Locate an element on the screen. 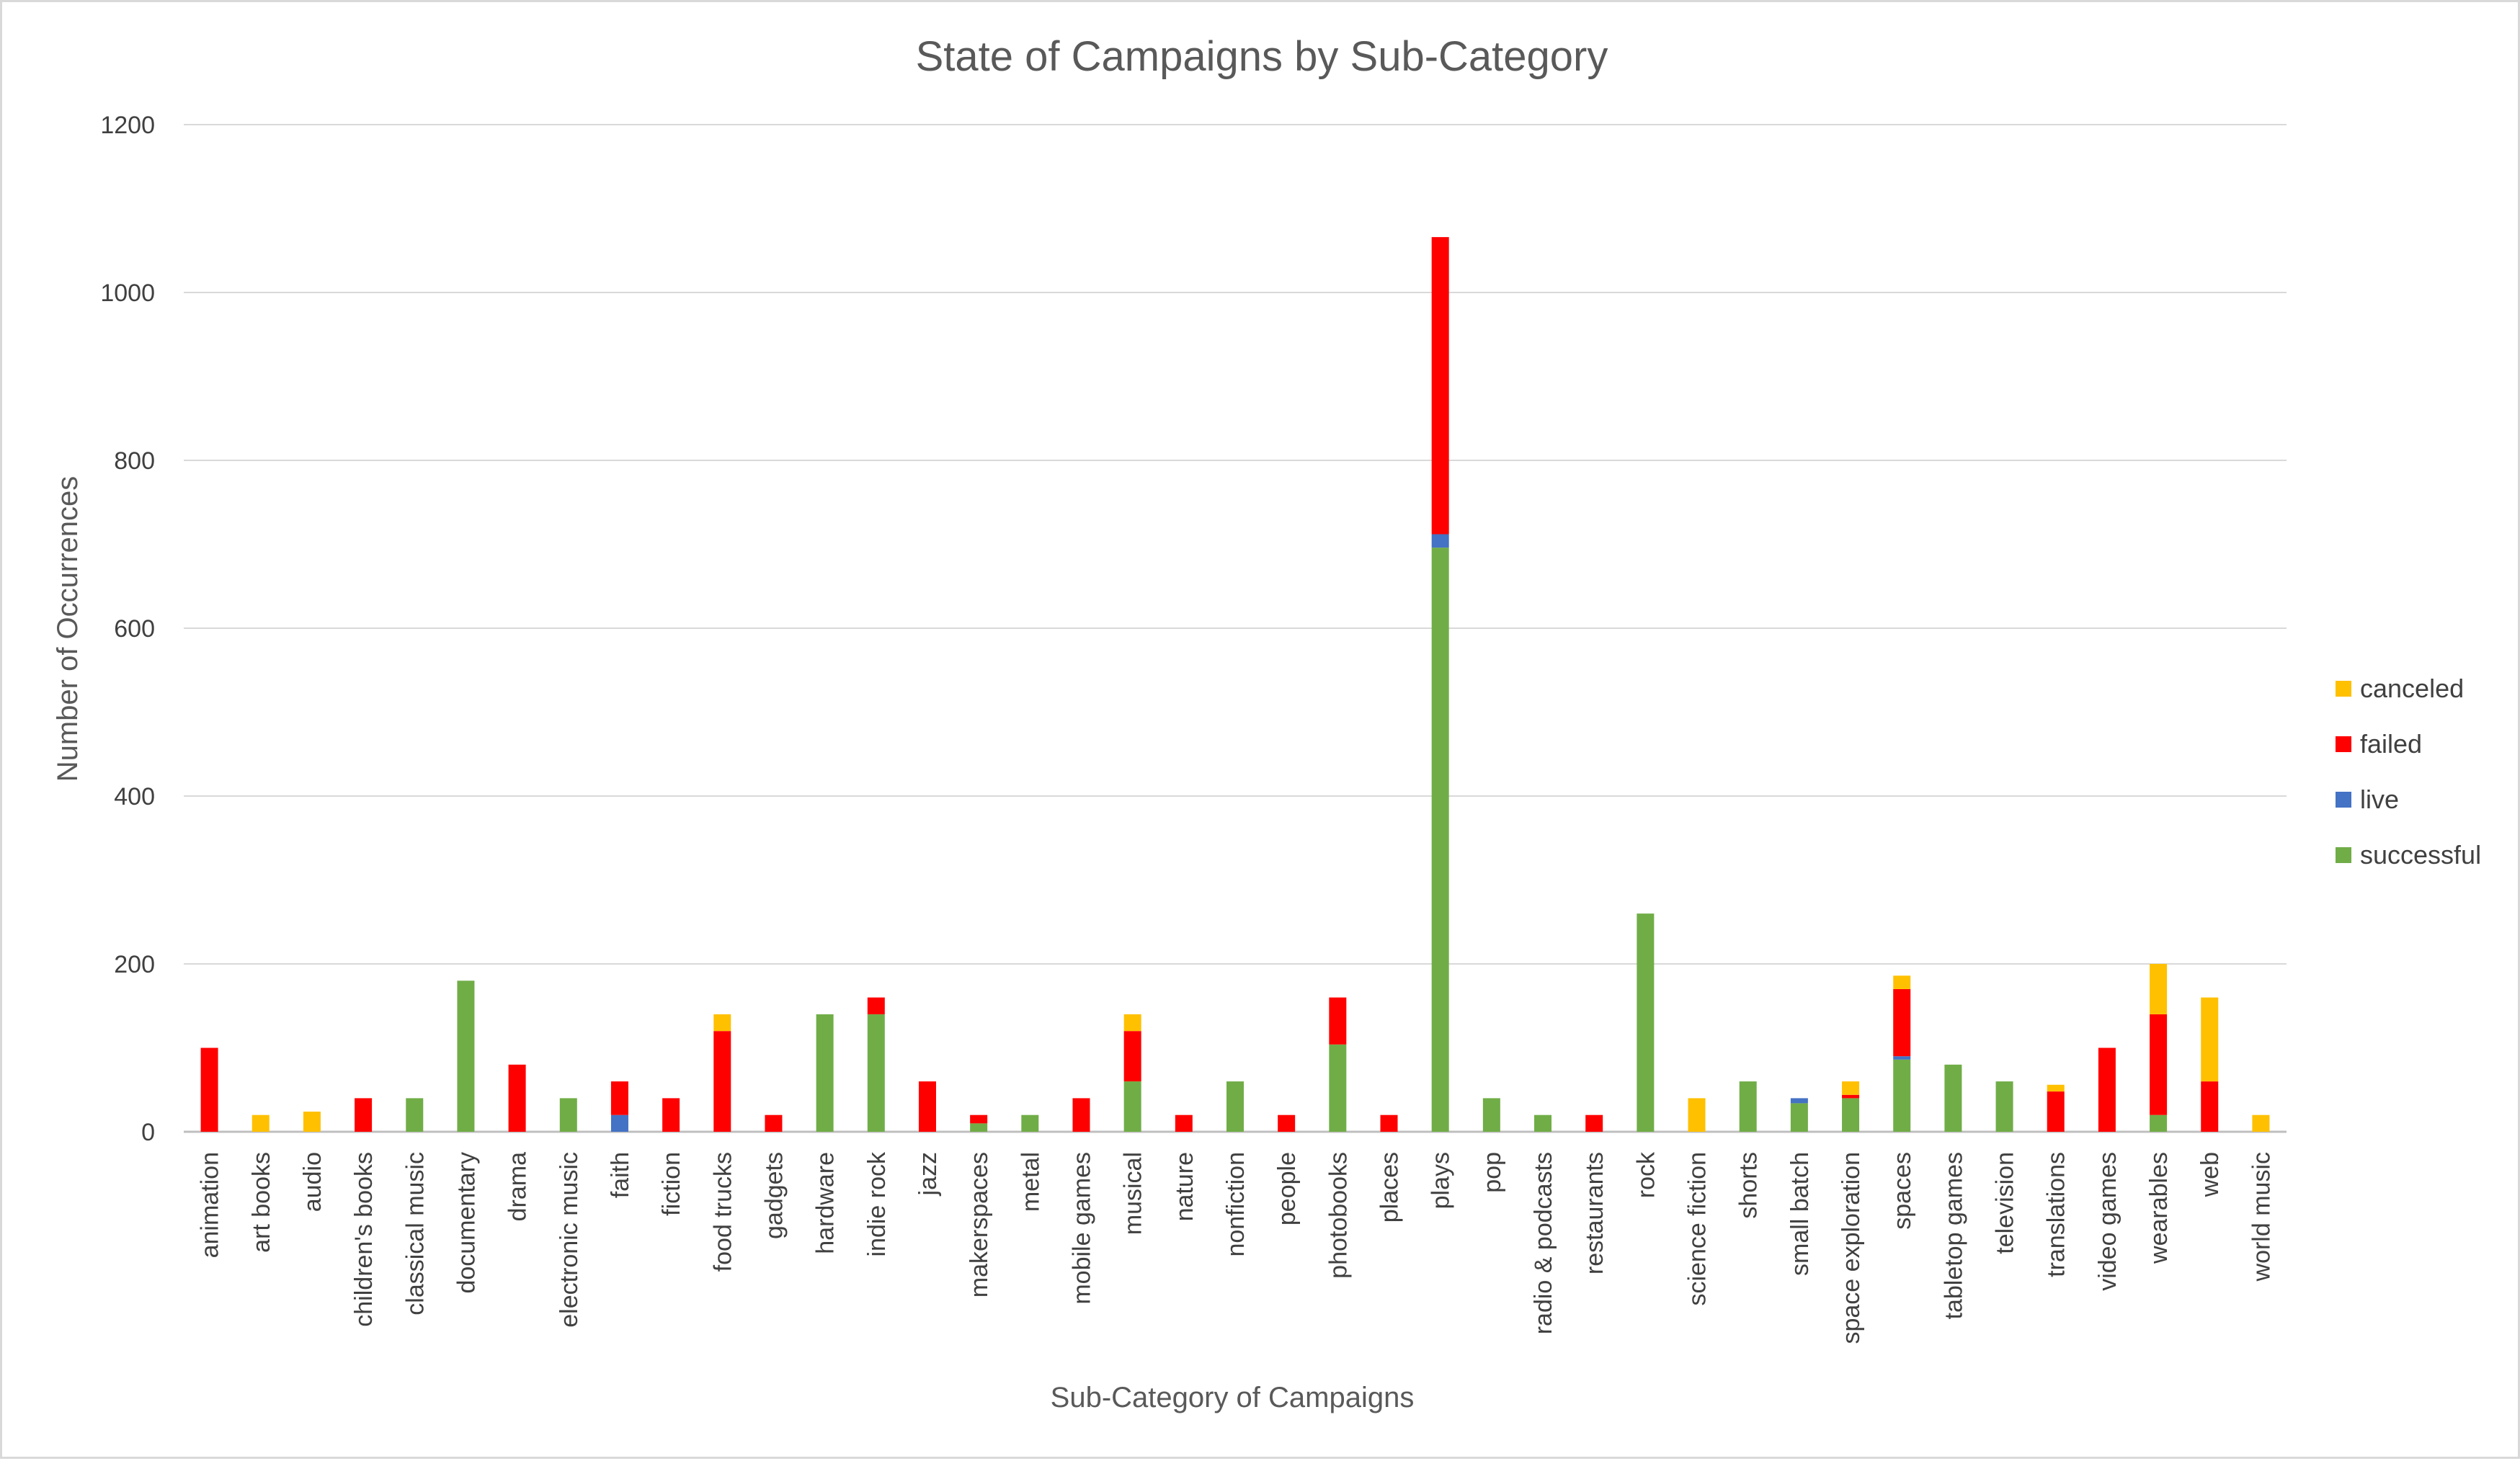 The image size is (2520, 1461). legend-swatch-live is located at coordinates (2343, 800).